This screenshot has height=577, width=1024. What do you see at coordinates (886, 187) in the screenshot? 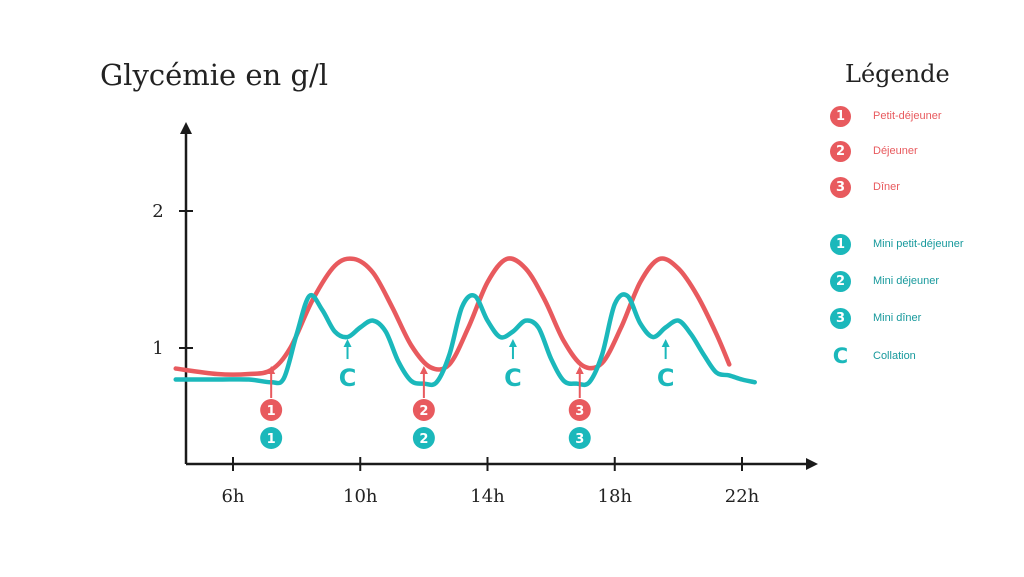
I see `legend-label: Dîner` at bounding box center [886, 187].